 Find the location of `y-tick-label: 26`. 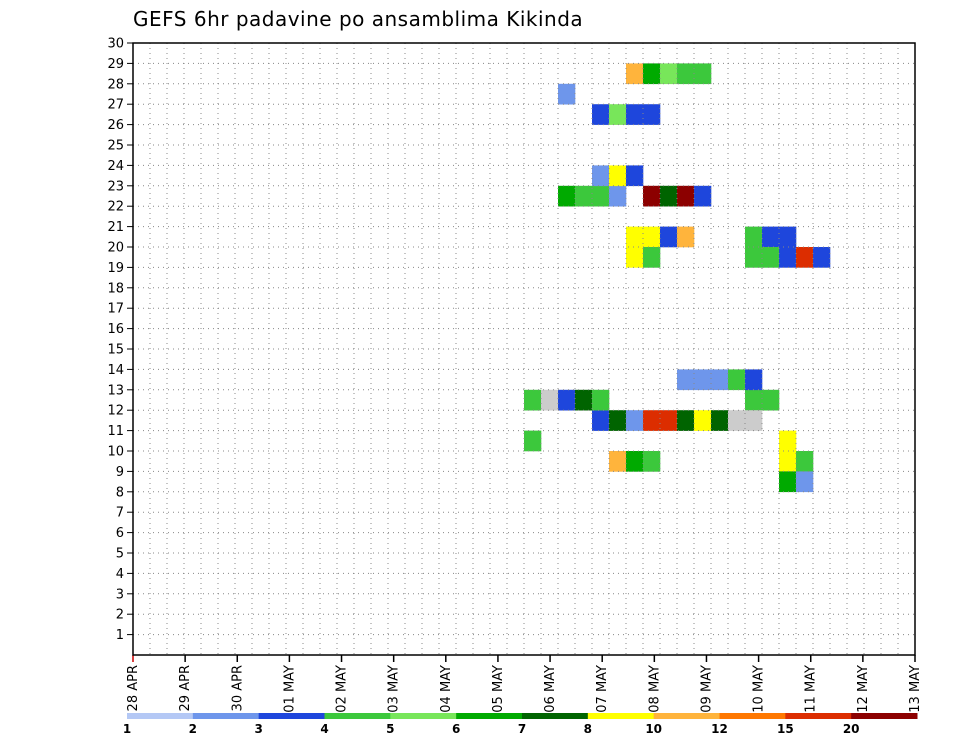

y-tick-label: 26 is located at coordinates (115, 125).